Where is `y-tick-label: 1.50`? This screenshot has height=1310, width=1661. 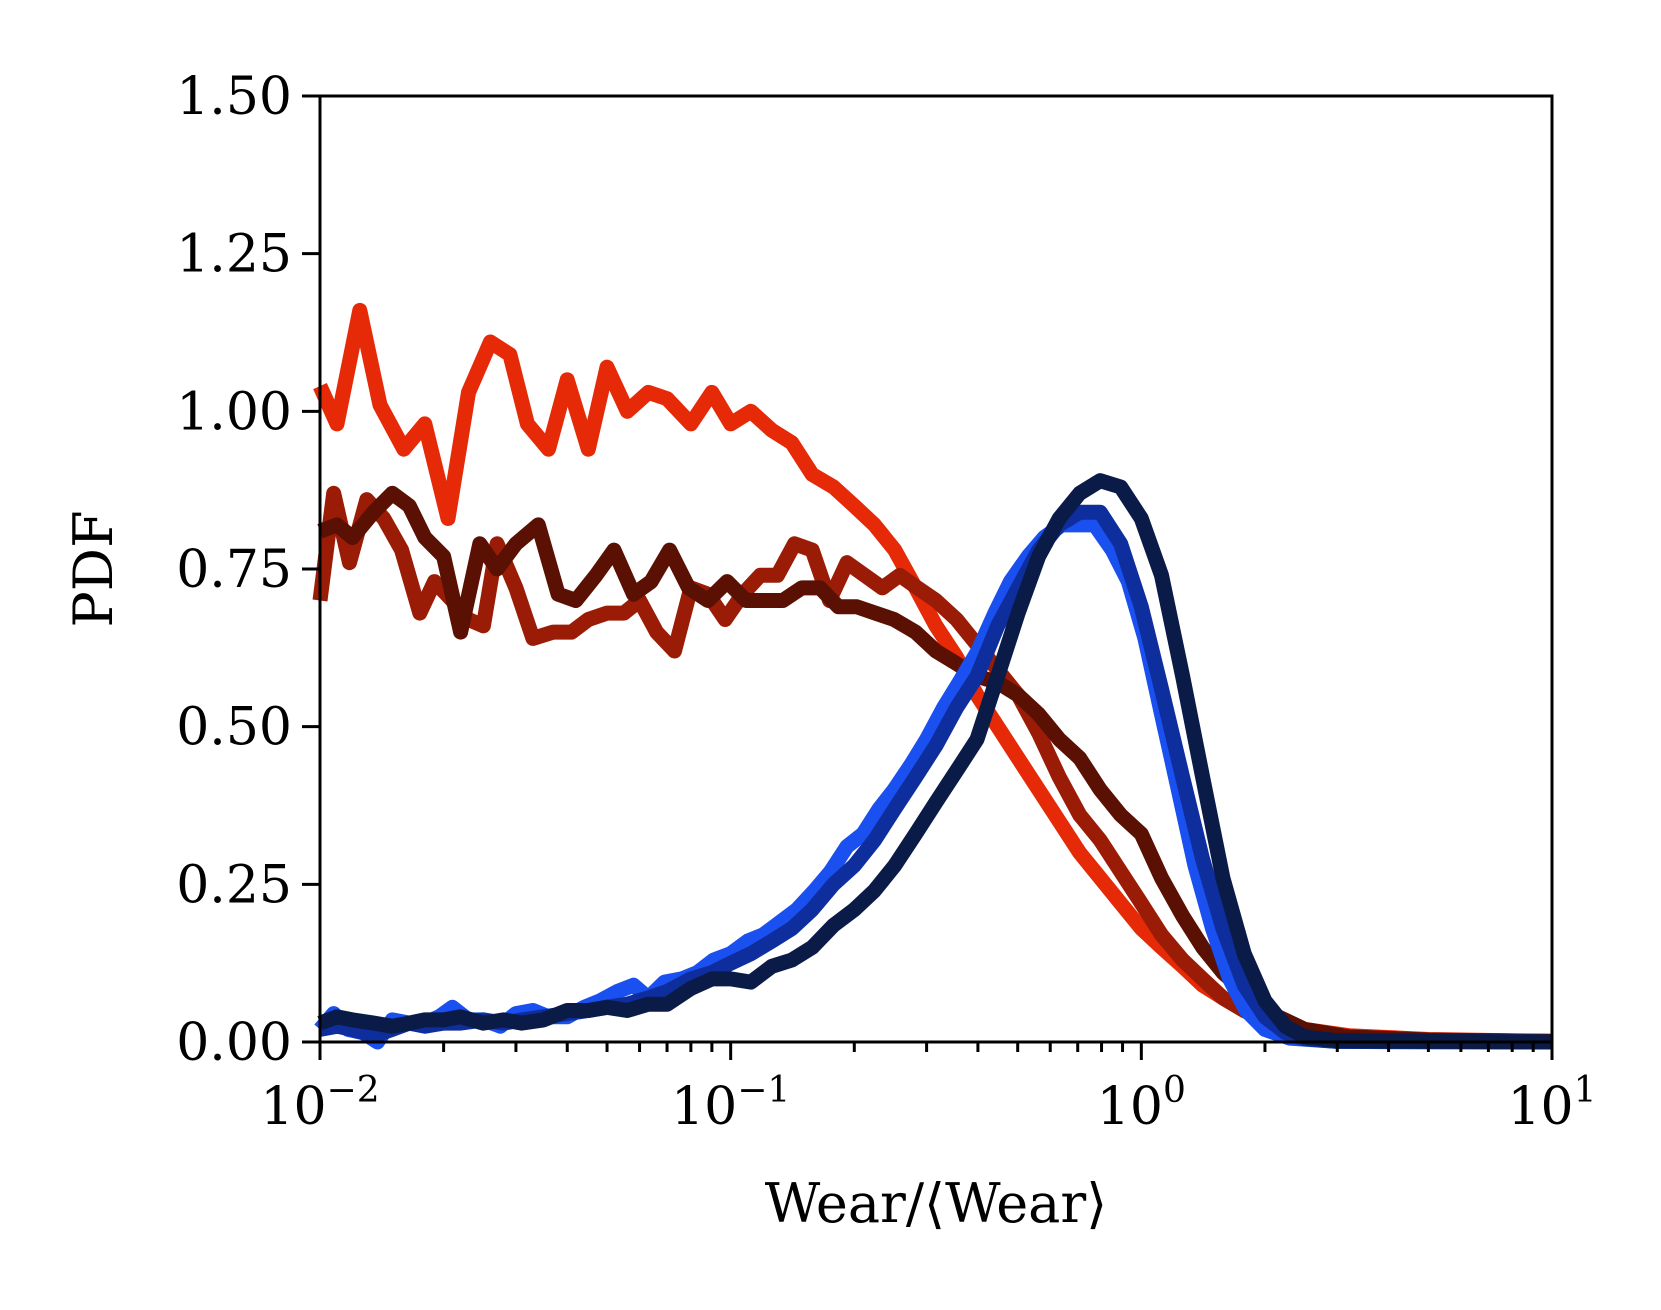
y-tick-label: 1.50 is located at coordinates (234, 97).